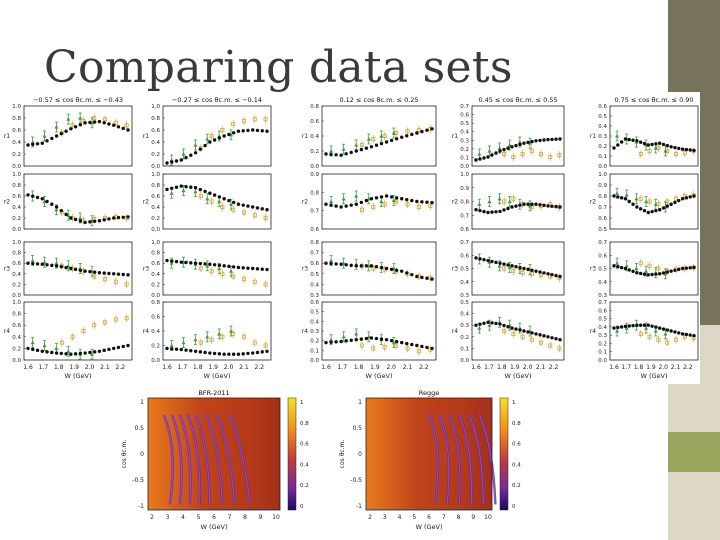  I want to click on y-tick-label: 0.2, so click(314, 342).